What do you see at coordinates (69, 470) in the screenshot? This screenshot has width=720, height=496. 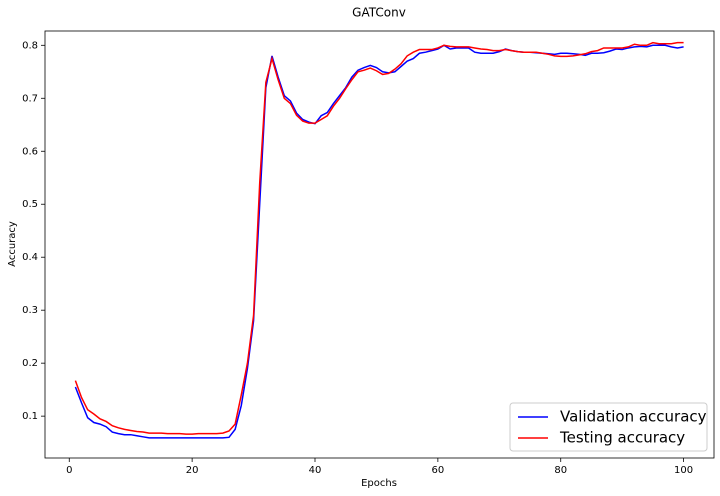 I see `x-tick-label: 0` at bounding box center [69, 470].